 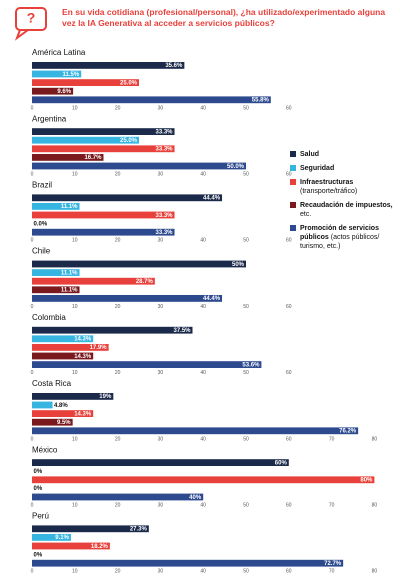 I want to click on legend-label: Seguridad, so click(x=317, y=168).